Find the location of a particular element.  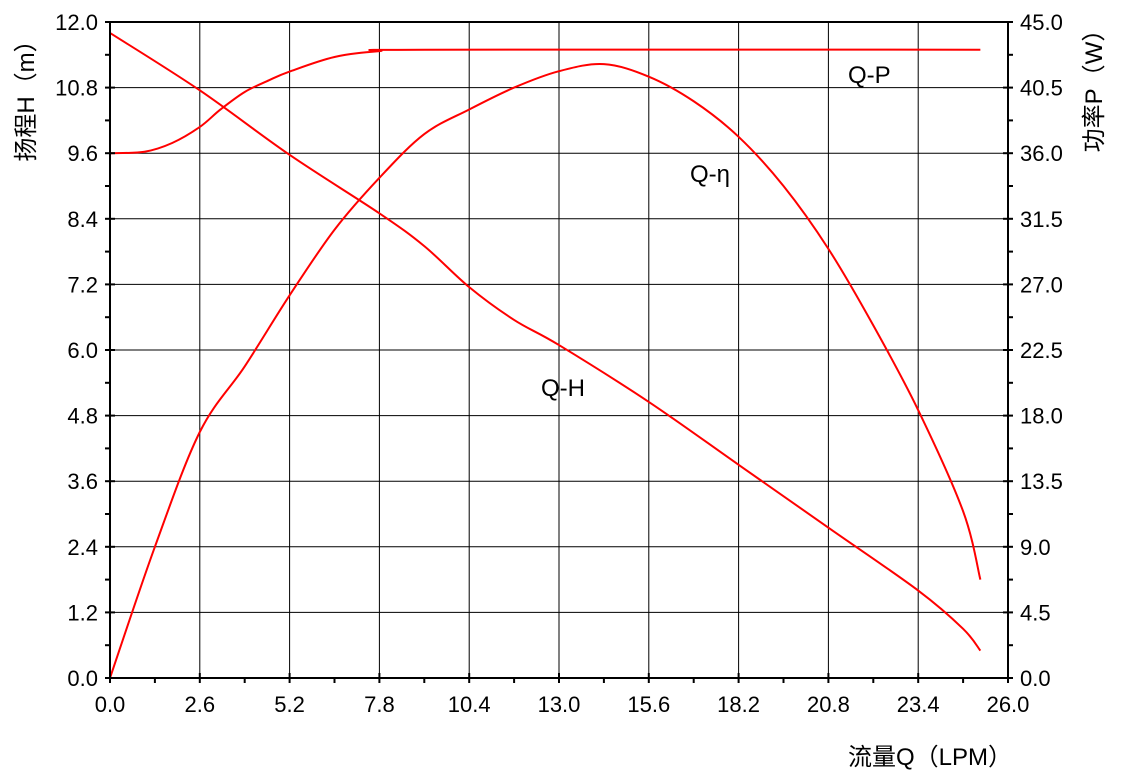

x-axis-label: 流量Q（LPM） is located at coordinates (930, 757).